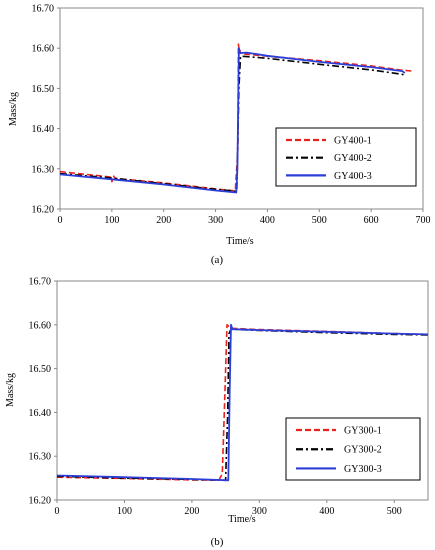  I want to click on legend-label: GY300-1, so click(363, 431).